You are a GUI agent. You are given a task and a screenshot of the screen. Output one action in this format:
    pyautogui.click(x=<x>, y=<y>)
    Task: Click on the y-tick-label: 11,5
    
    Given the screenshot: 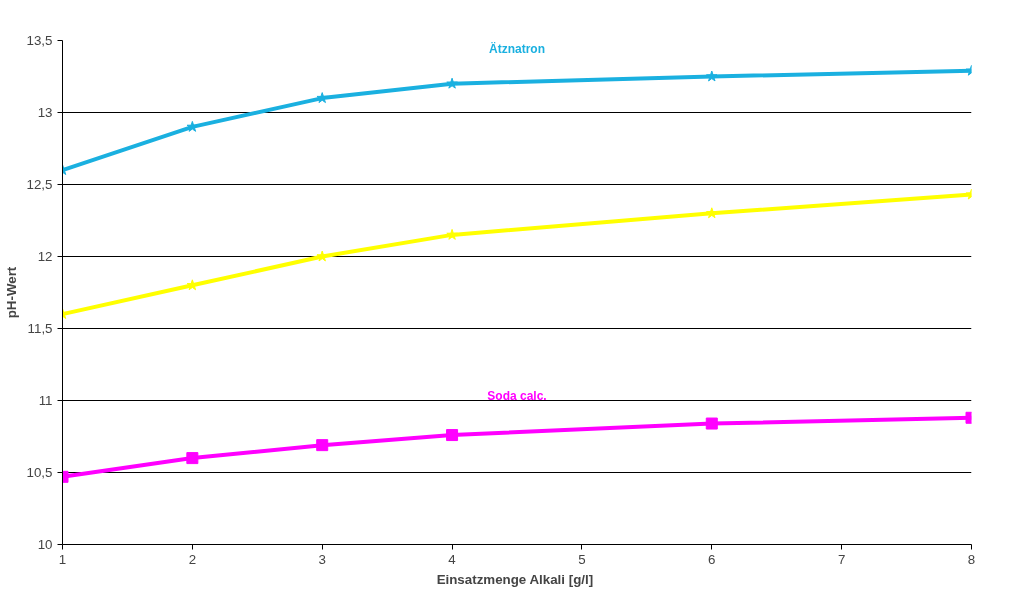 What is the action you would take?
    pyautogui.click(x=40, y=328)
    